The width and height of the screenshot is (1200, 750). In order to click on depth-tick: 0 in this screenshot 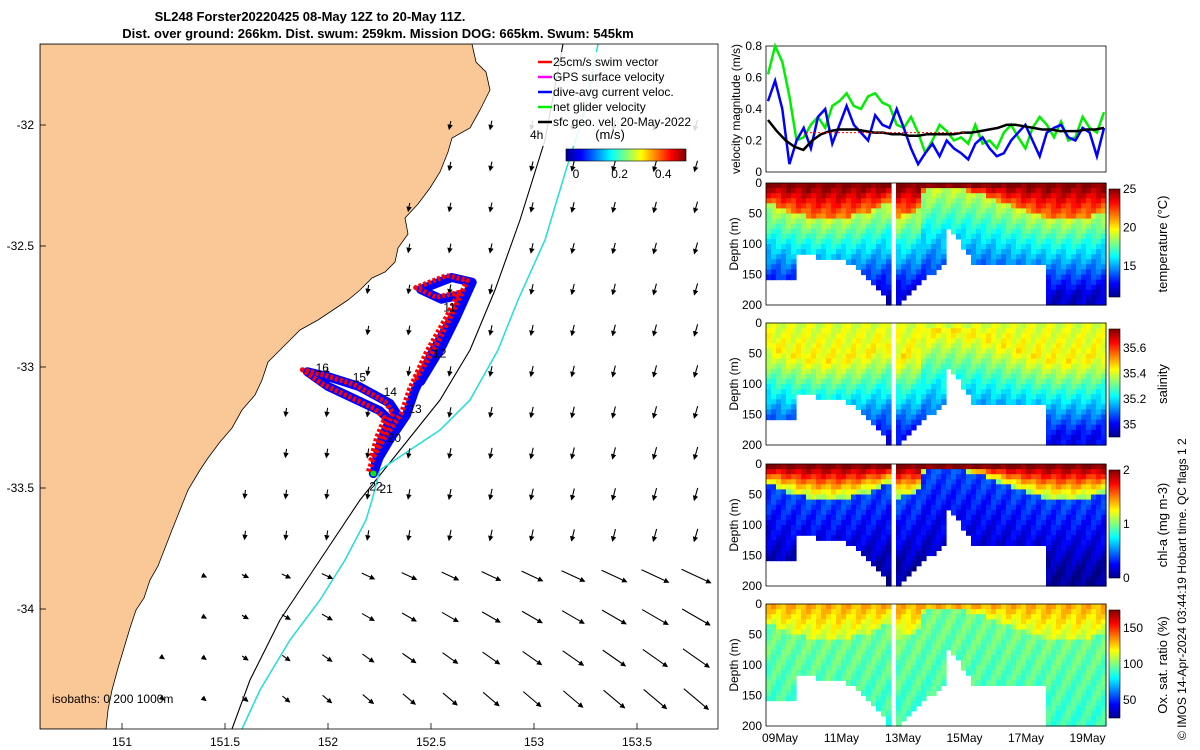, I will do `click(758, 323)`.